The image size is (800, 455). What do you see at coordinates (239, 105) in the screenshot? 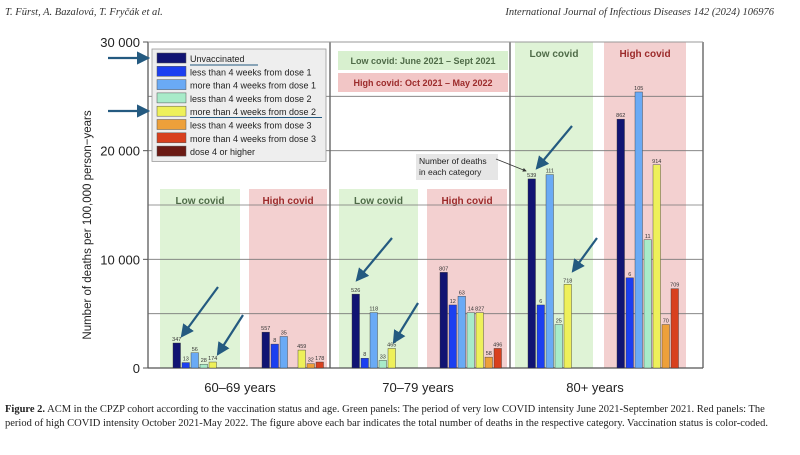
I see `legend-box` at bounding box center [239, 105].